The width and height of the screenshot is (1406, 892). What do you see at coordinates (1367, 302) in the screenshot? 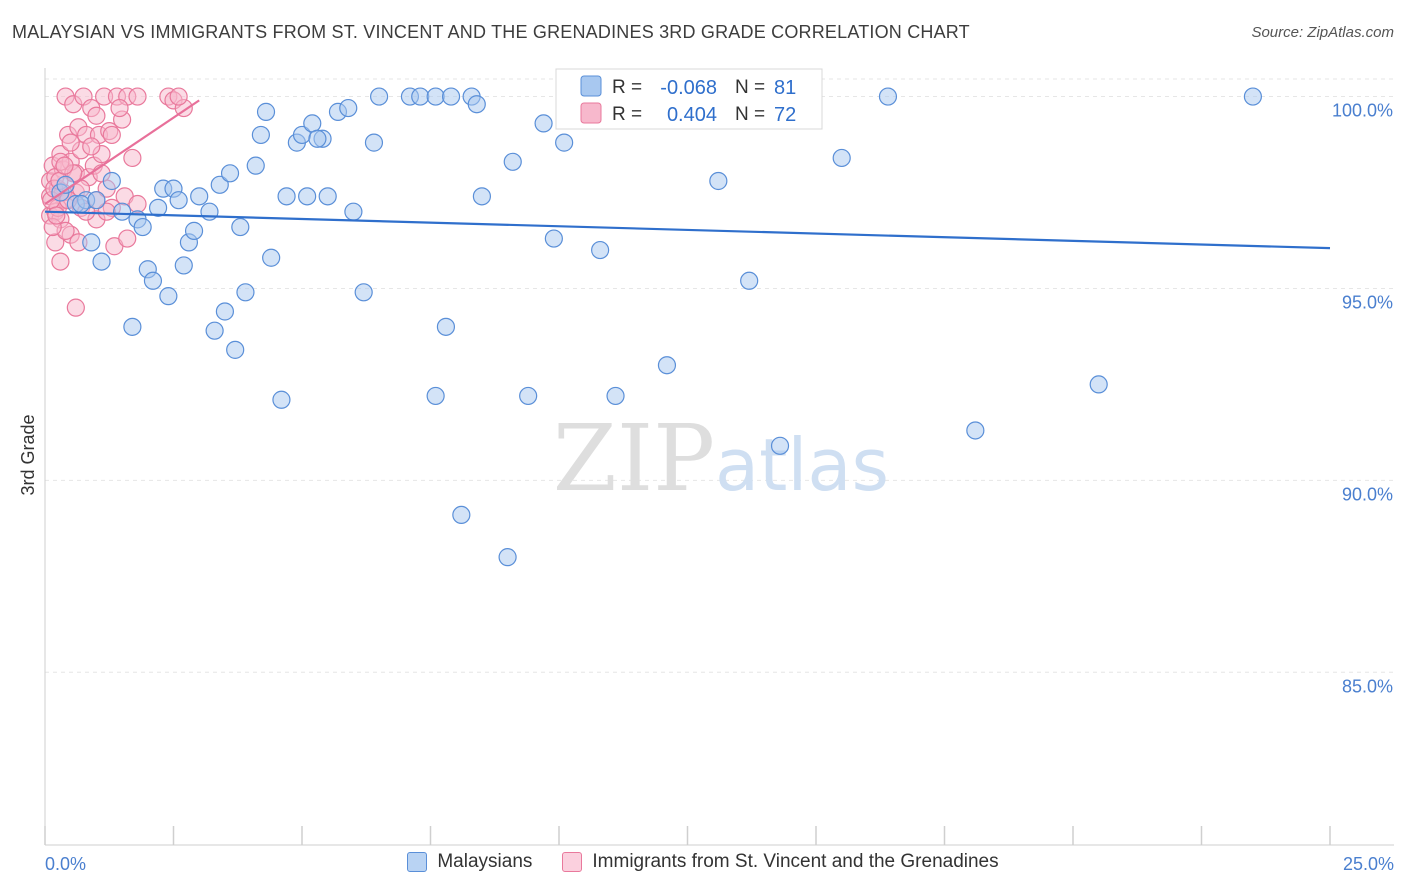
I see `y-tick-label-95: 95.0%` at bounding box center [1367, 302].